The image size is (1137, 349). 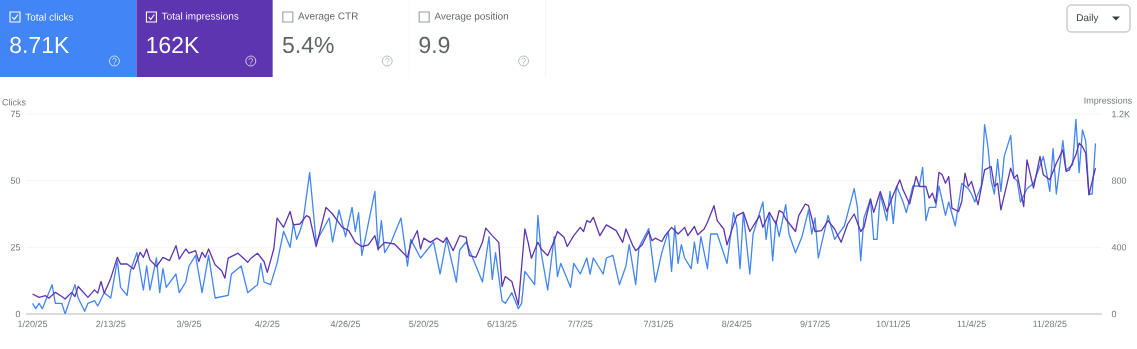 I want to click on x-tick-label: 4/26/25, so click(x=345, y=324).